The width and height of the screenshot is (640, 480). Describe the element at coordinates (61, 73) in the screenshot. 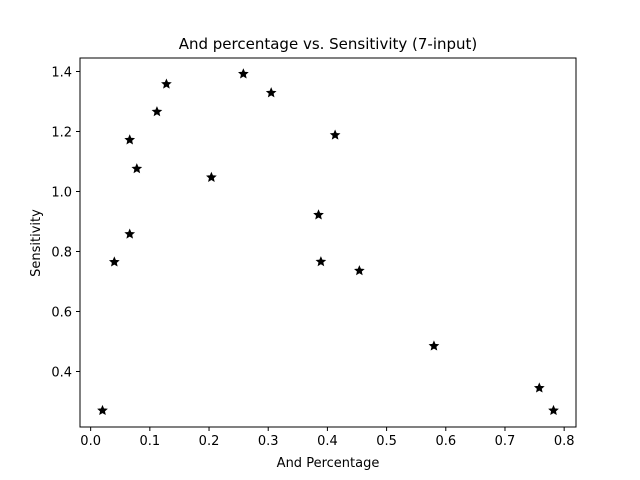

I see `y-tick-label: 1.4` at that location.